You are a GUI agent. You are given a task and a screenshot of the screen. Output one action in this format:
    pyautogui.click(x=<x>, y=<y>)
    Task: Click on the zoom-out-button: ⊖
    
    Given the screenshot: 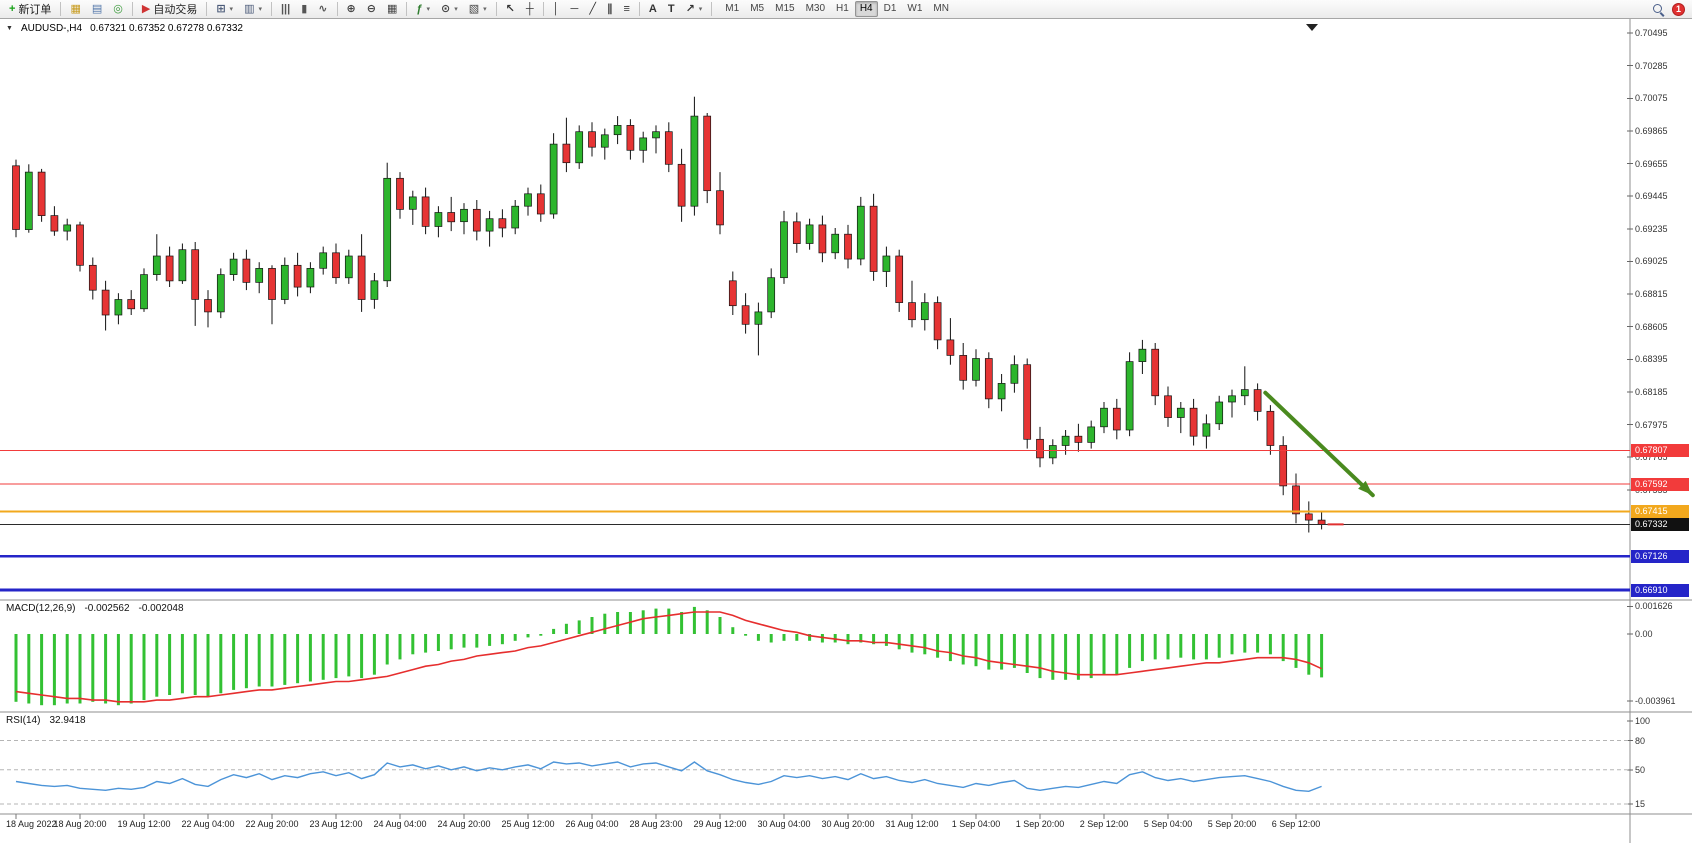 What is the action you would take?
    pyautogui.click(x=371, y=9)
    